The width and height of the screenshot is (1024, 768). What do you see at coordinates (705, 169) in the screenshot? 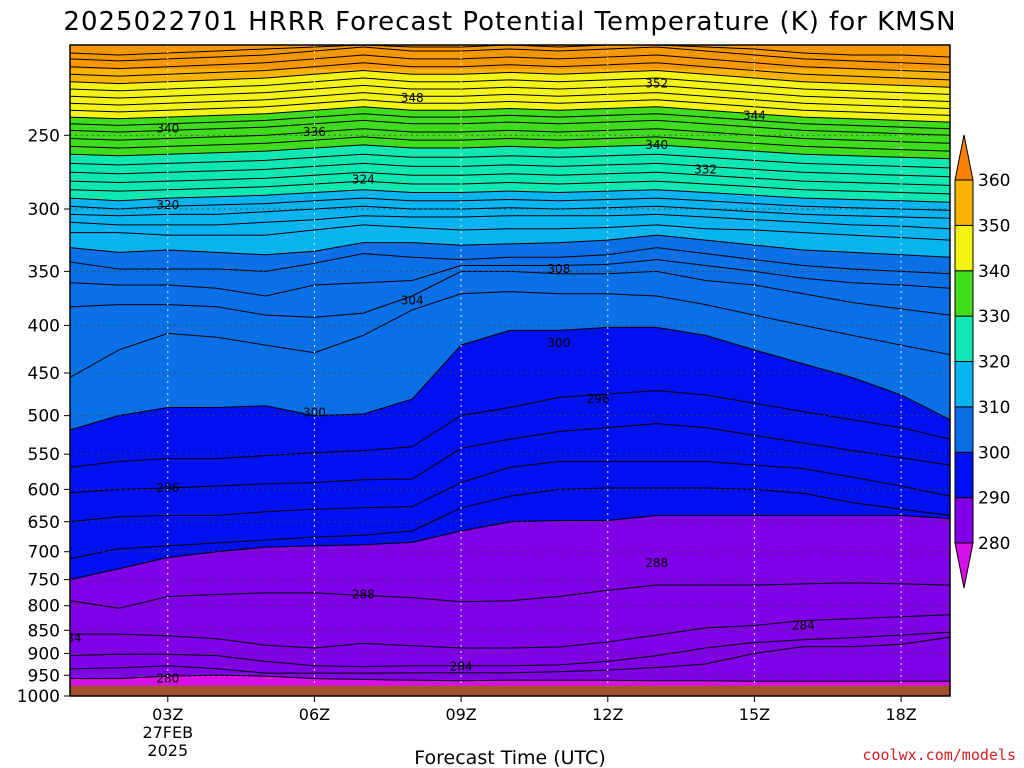
I see `contour-label: 332` at bounding box center [705, 169].